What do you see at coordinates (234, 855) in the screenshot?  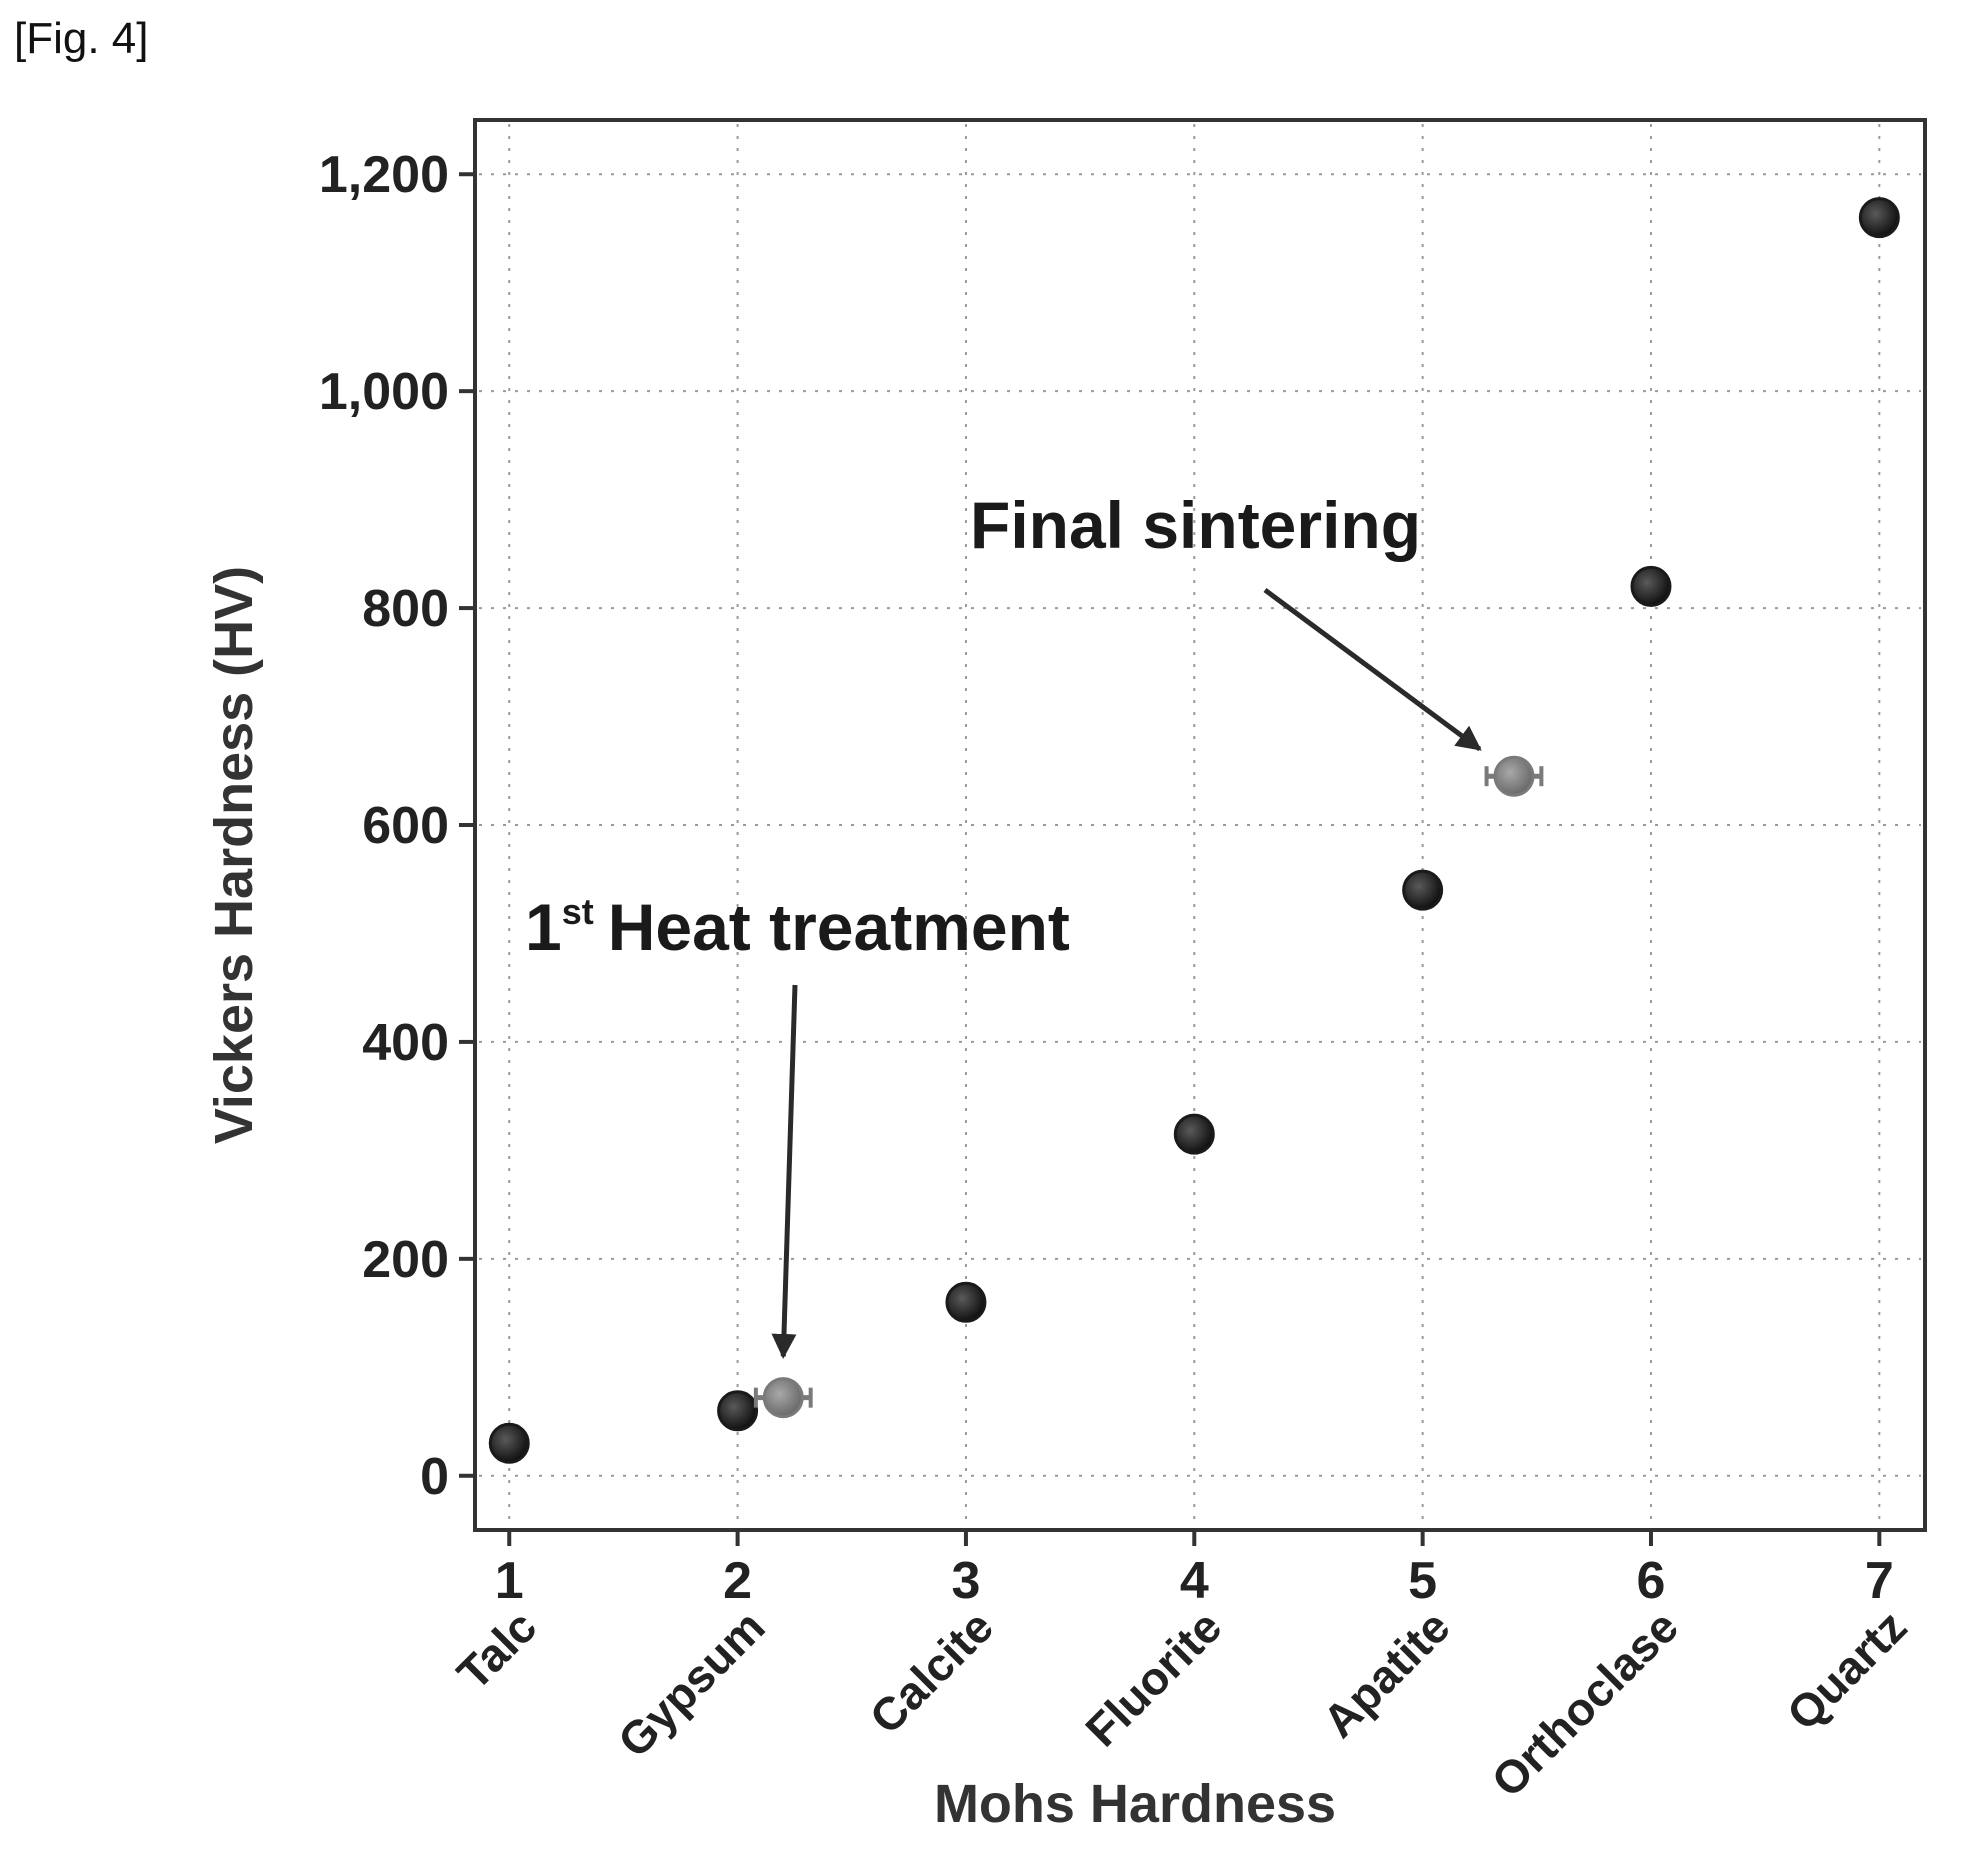 I see `y-axis-title: Vickers Hardness (HV)` at bounding box center [234, 855].